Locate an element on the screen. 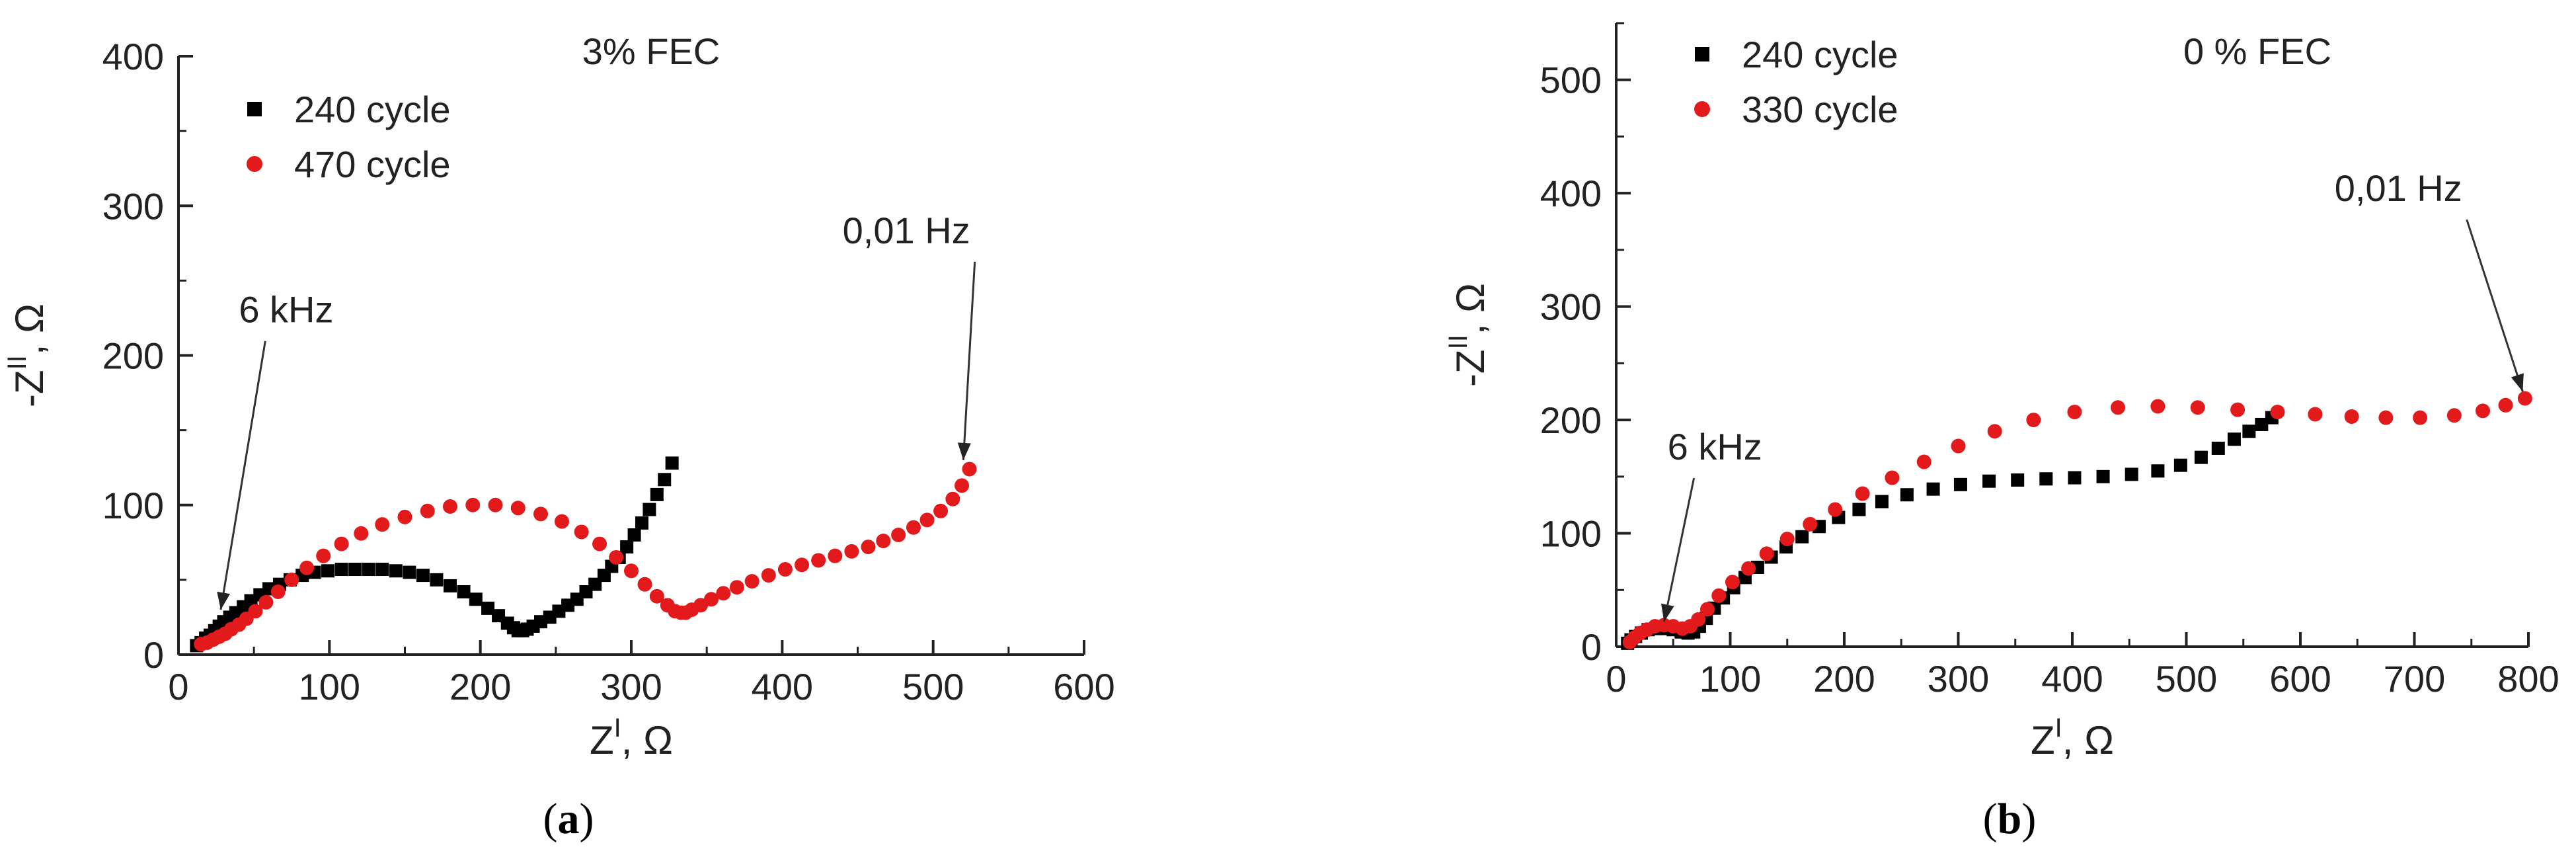  x-axis-label-main: Z is located at coordinates (2043, 740).